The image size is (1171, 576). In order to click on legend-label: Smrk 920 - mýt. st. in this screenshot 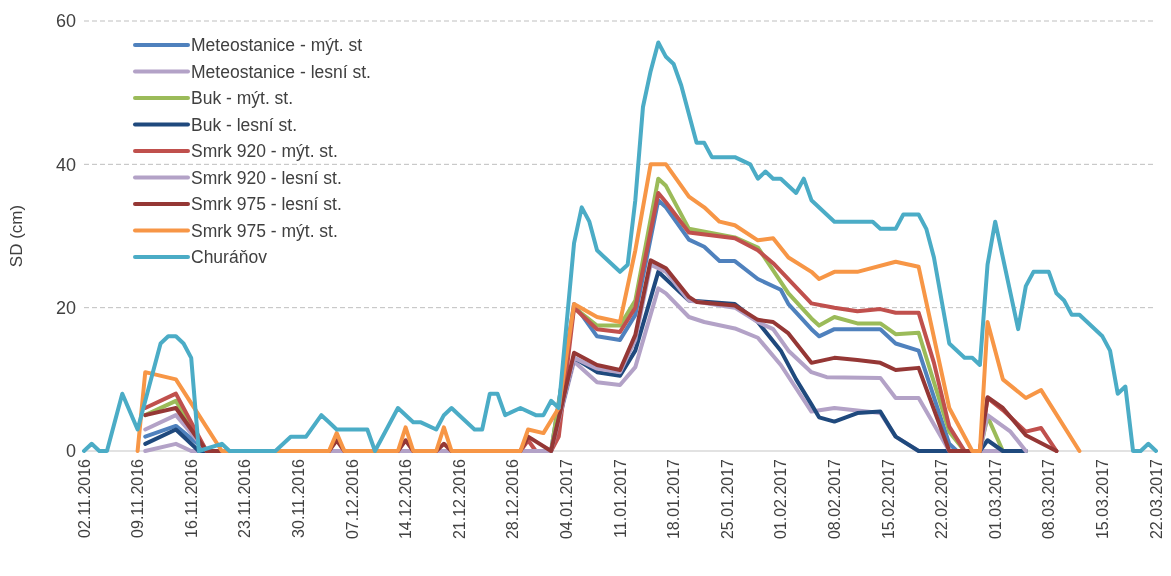, I will do `click(264, 151)`.